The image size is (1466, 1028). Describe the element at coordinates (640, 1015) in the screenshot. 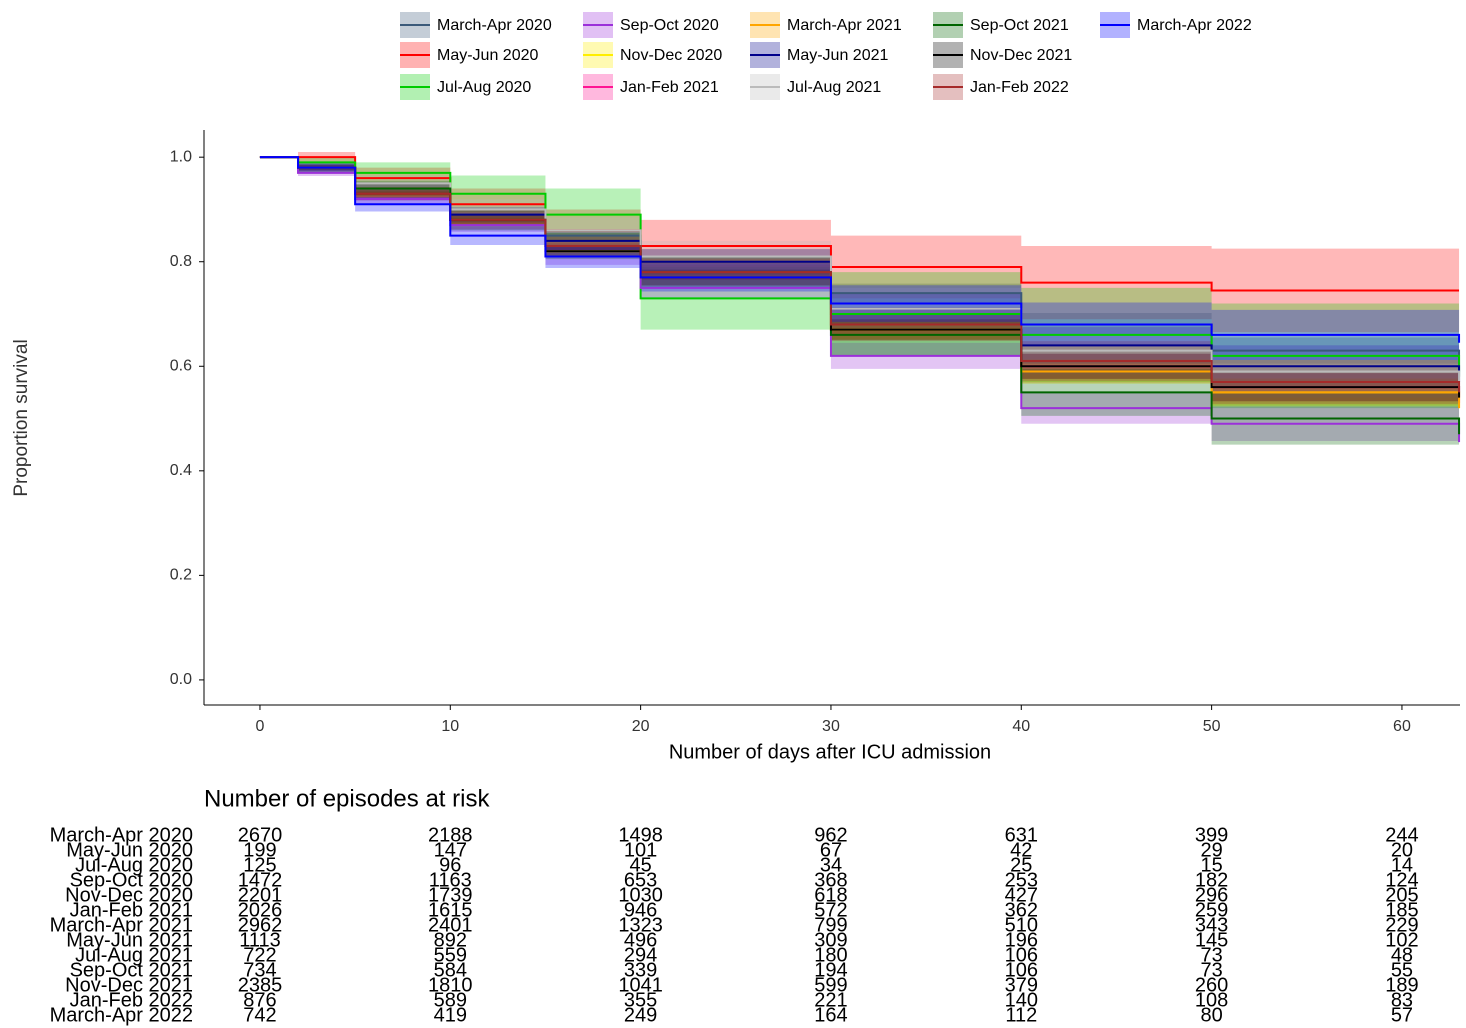

I see `risk-count: 249` at that location.